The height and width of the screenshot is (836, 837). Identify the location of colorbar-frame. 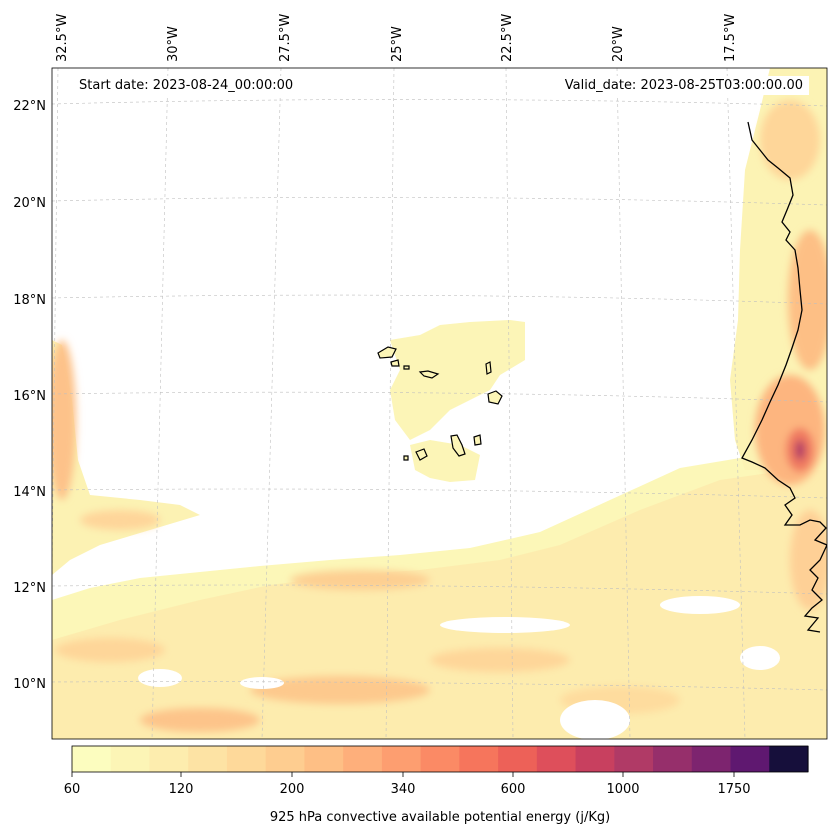
(440, 759).